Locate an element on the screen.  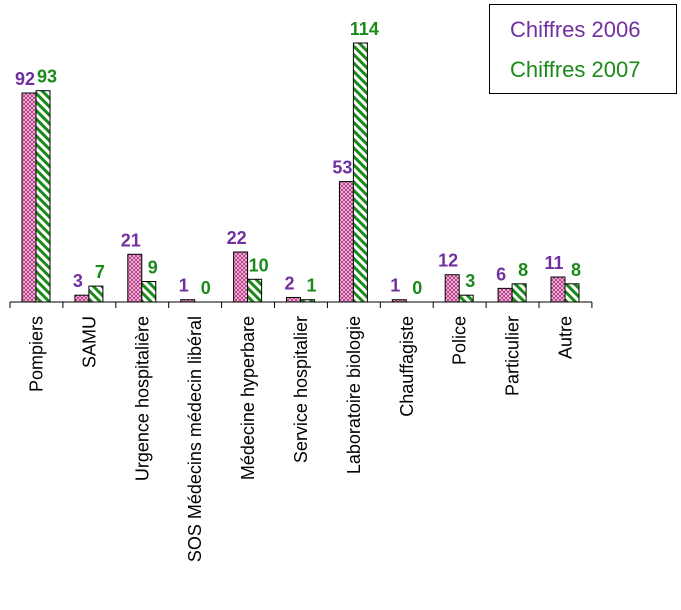
category-label-2: Urgence hospitalière is located at coordinates (142, 398).